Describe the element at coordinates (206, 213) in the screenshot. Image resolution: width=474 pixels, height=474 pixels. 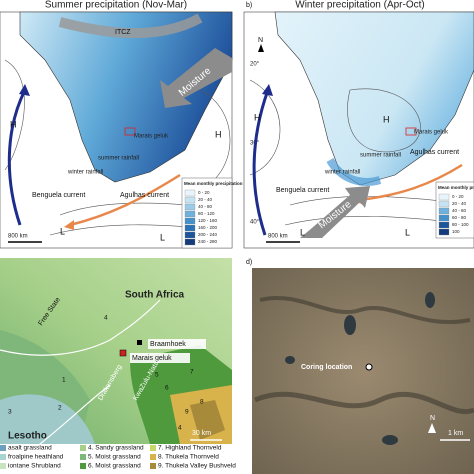
I see `legend-label: 80 - 120` at that location.